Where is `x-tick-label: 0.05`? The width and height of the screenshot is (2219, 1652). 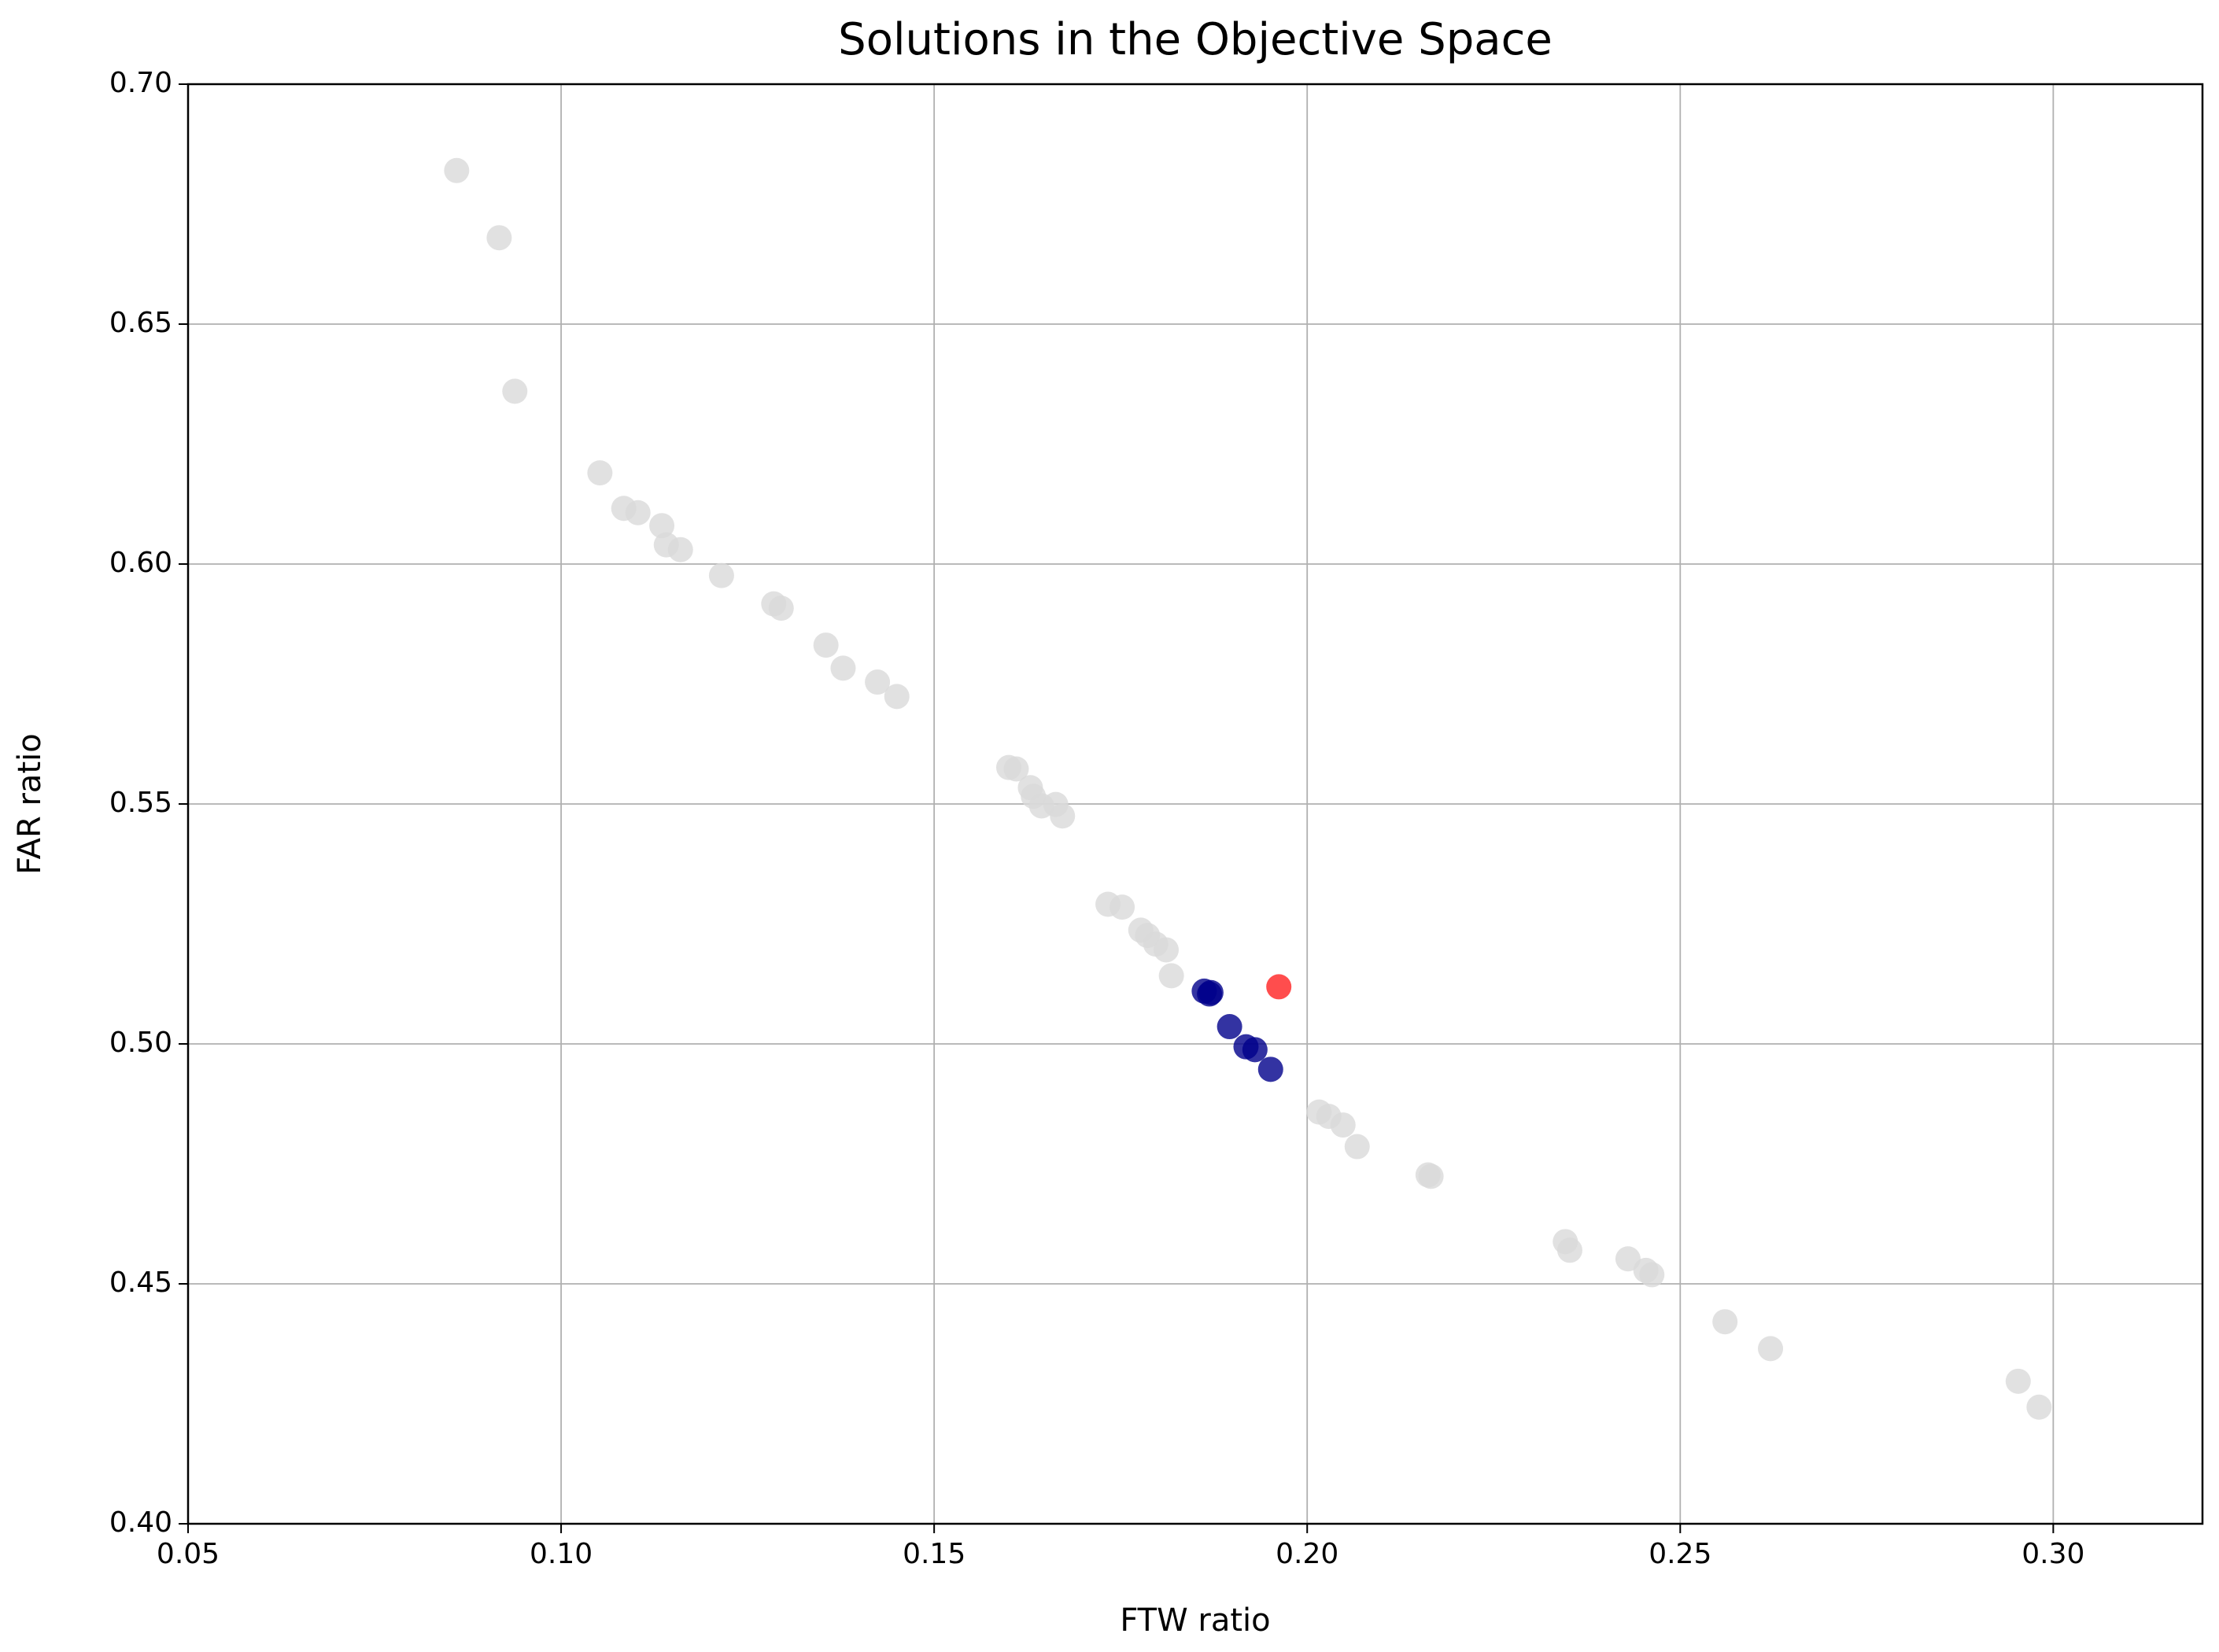
x-tick-label: 0.05 is located at coordinates (188, 1554).